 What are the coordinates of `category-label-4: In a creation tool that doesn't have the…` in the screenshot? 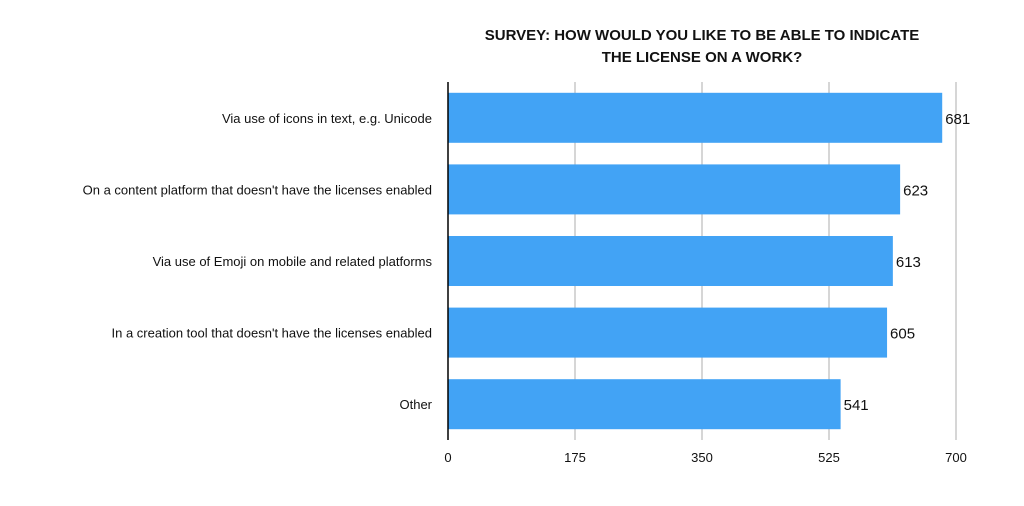 It's located at (272, 333).